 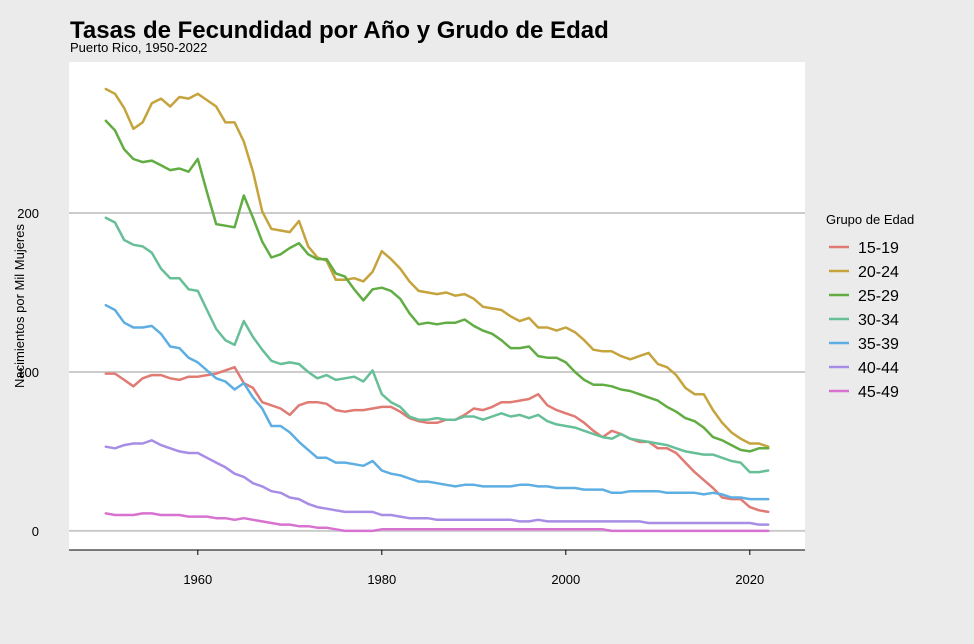 I want to click on legend-label-35-39: 35-39, so click(x=878, y=344).